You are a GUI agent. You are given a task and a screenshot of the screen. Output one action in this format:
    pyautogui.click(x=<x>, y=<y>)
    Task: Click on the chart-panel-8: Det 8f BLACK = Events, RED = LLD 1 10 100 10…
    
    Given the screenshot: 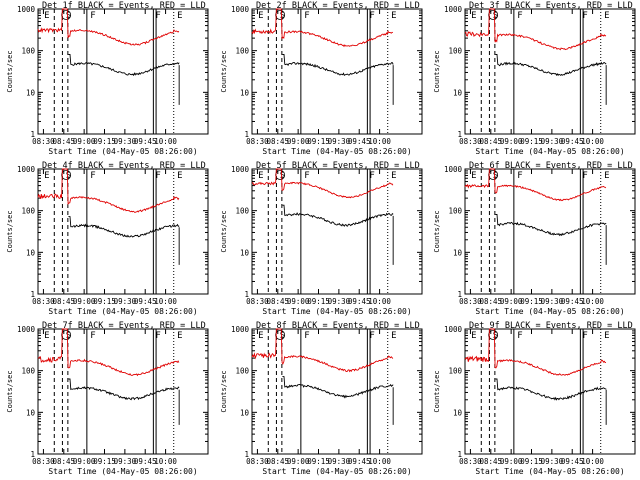 What is the action you would take?
    pyautogui.click(x=321, y=398)
    